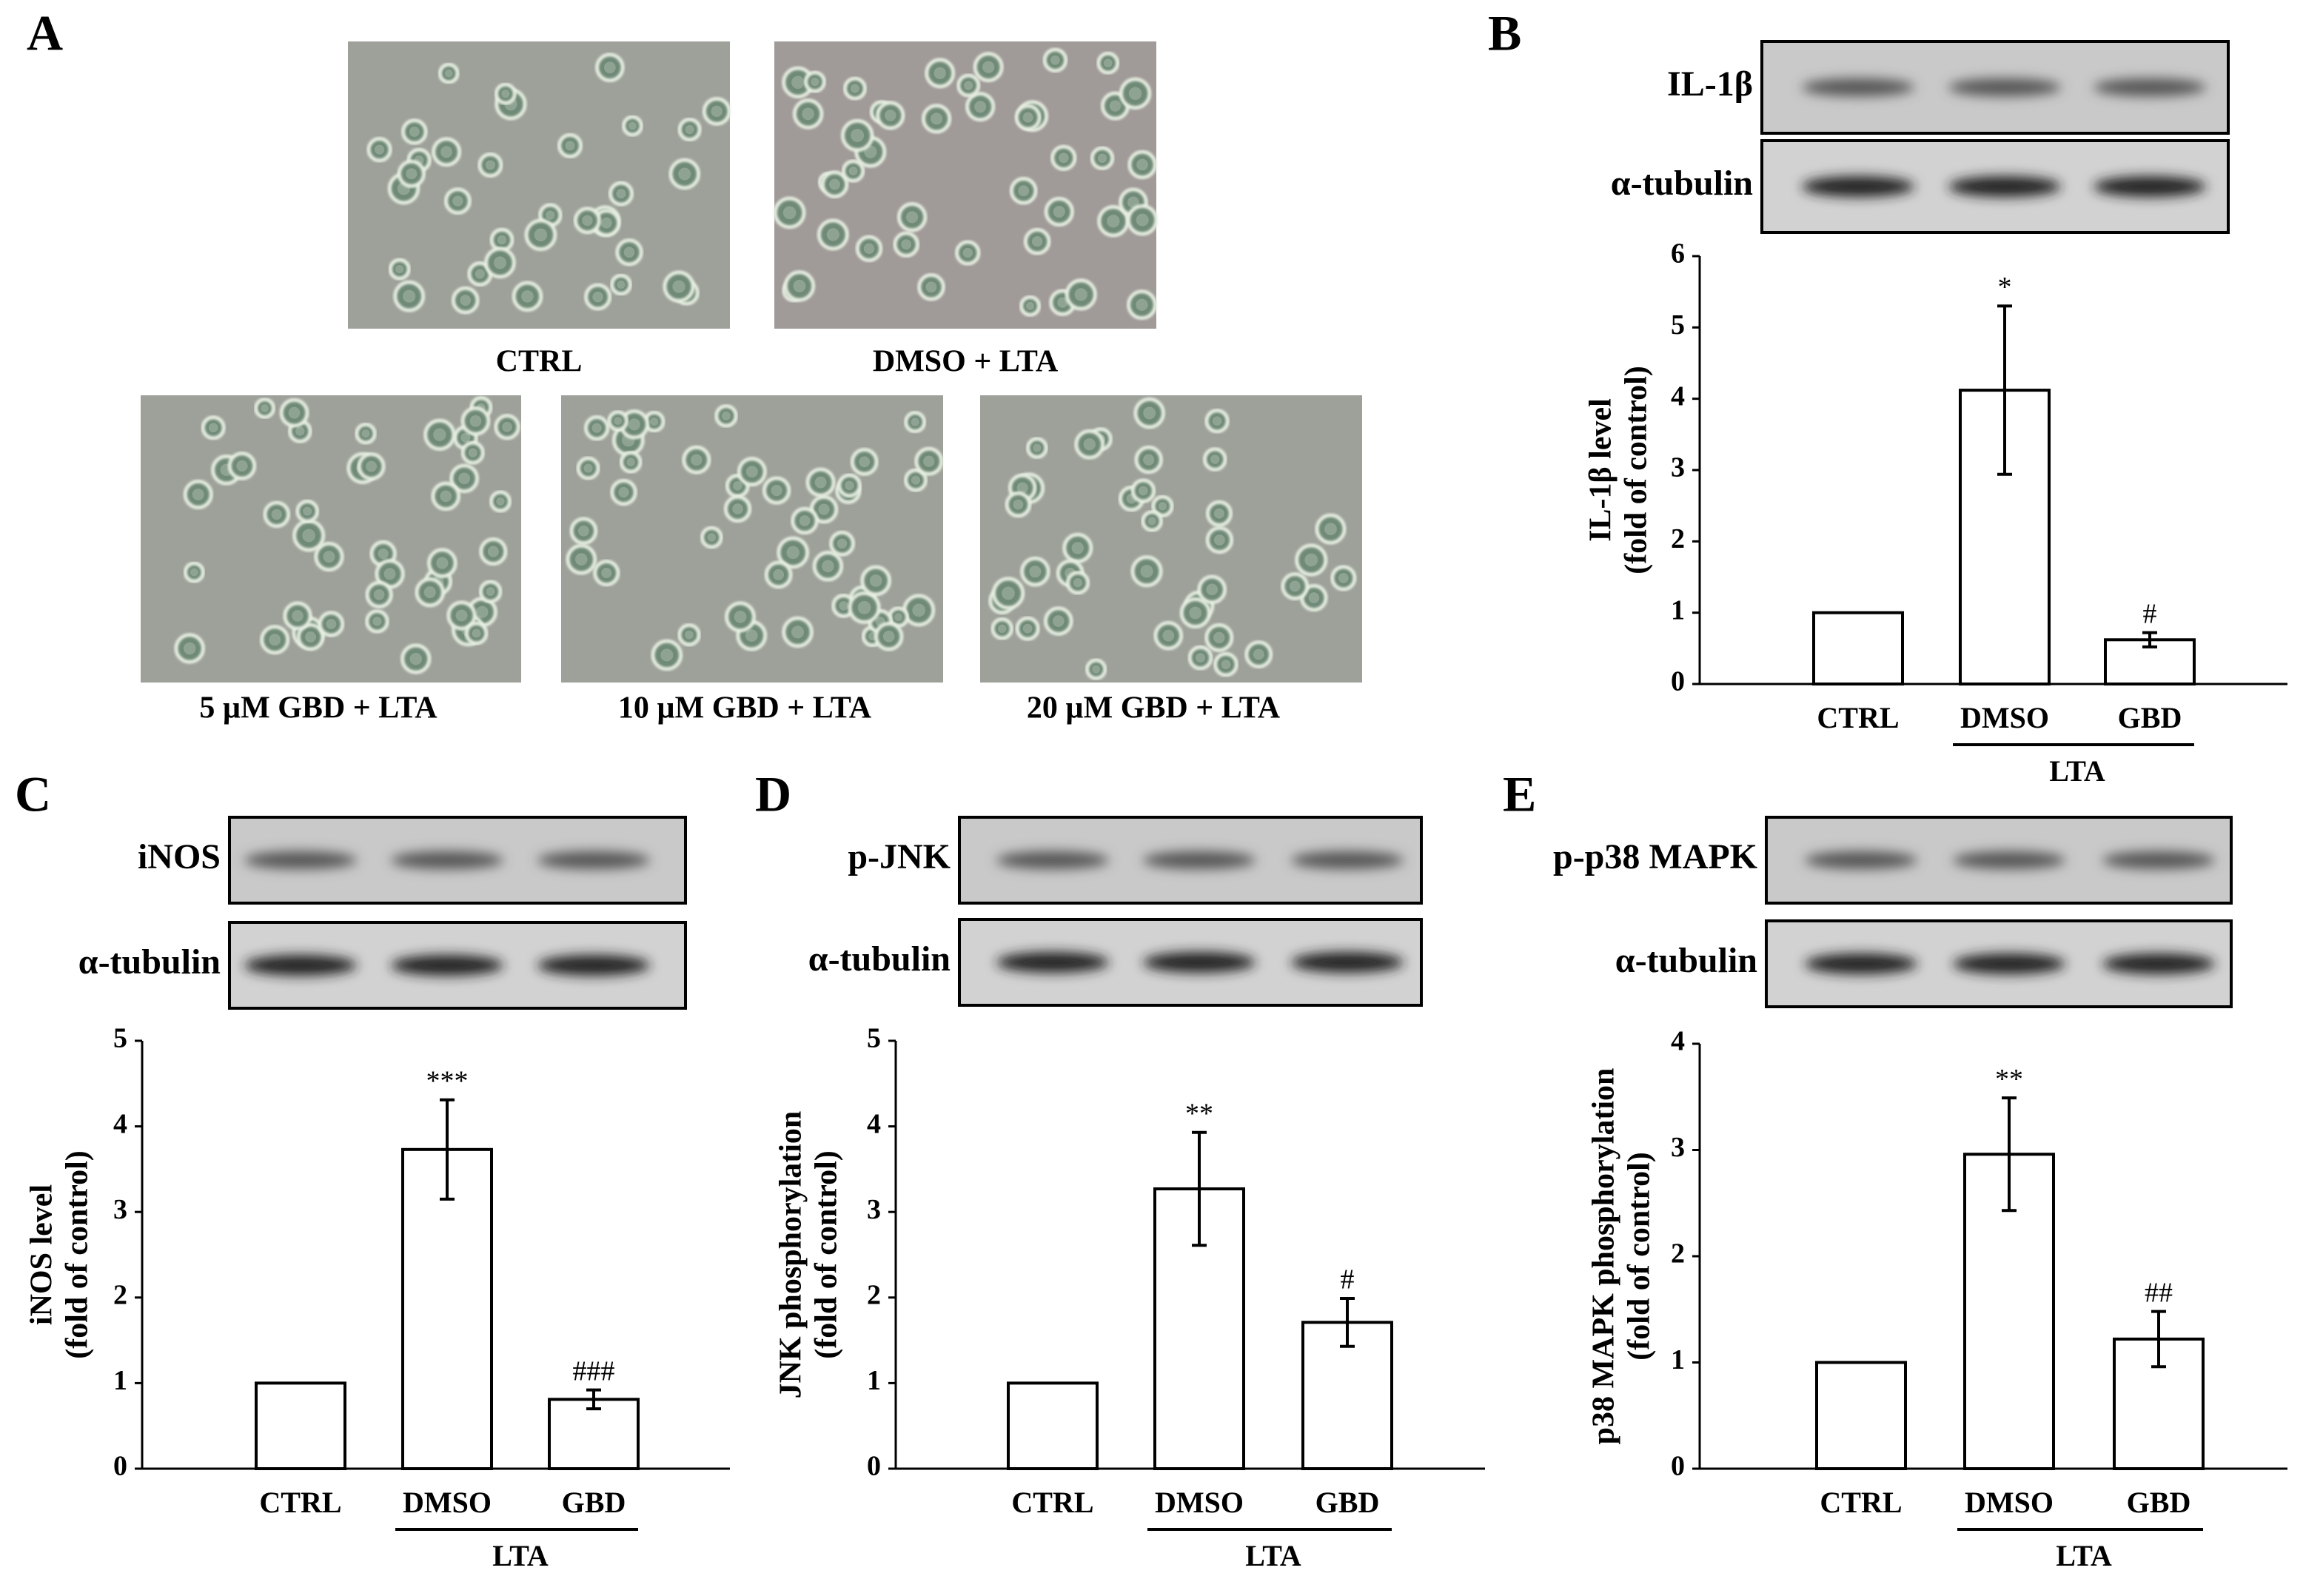 Image resolution: width=2323 pixels, height=1596 pixels. I want to click on y-axis-label: p38 MAPK phosphorylation, so click(1604, 1256).